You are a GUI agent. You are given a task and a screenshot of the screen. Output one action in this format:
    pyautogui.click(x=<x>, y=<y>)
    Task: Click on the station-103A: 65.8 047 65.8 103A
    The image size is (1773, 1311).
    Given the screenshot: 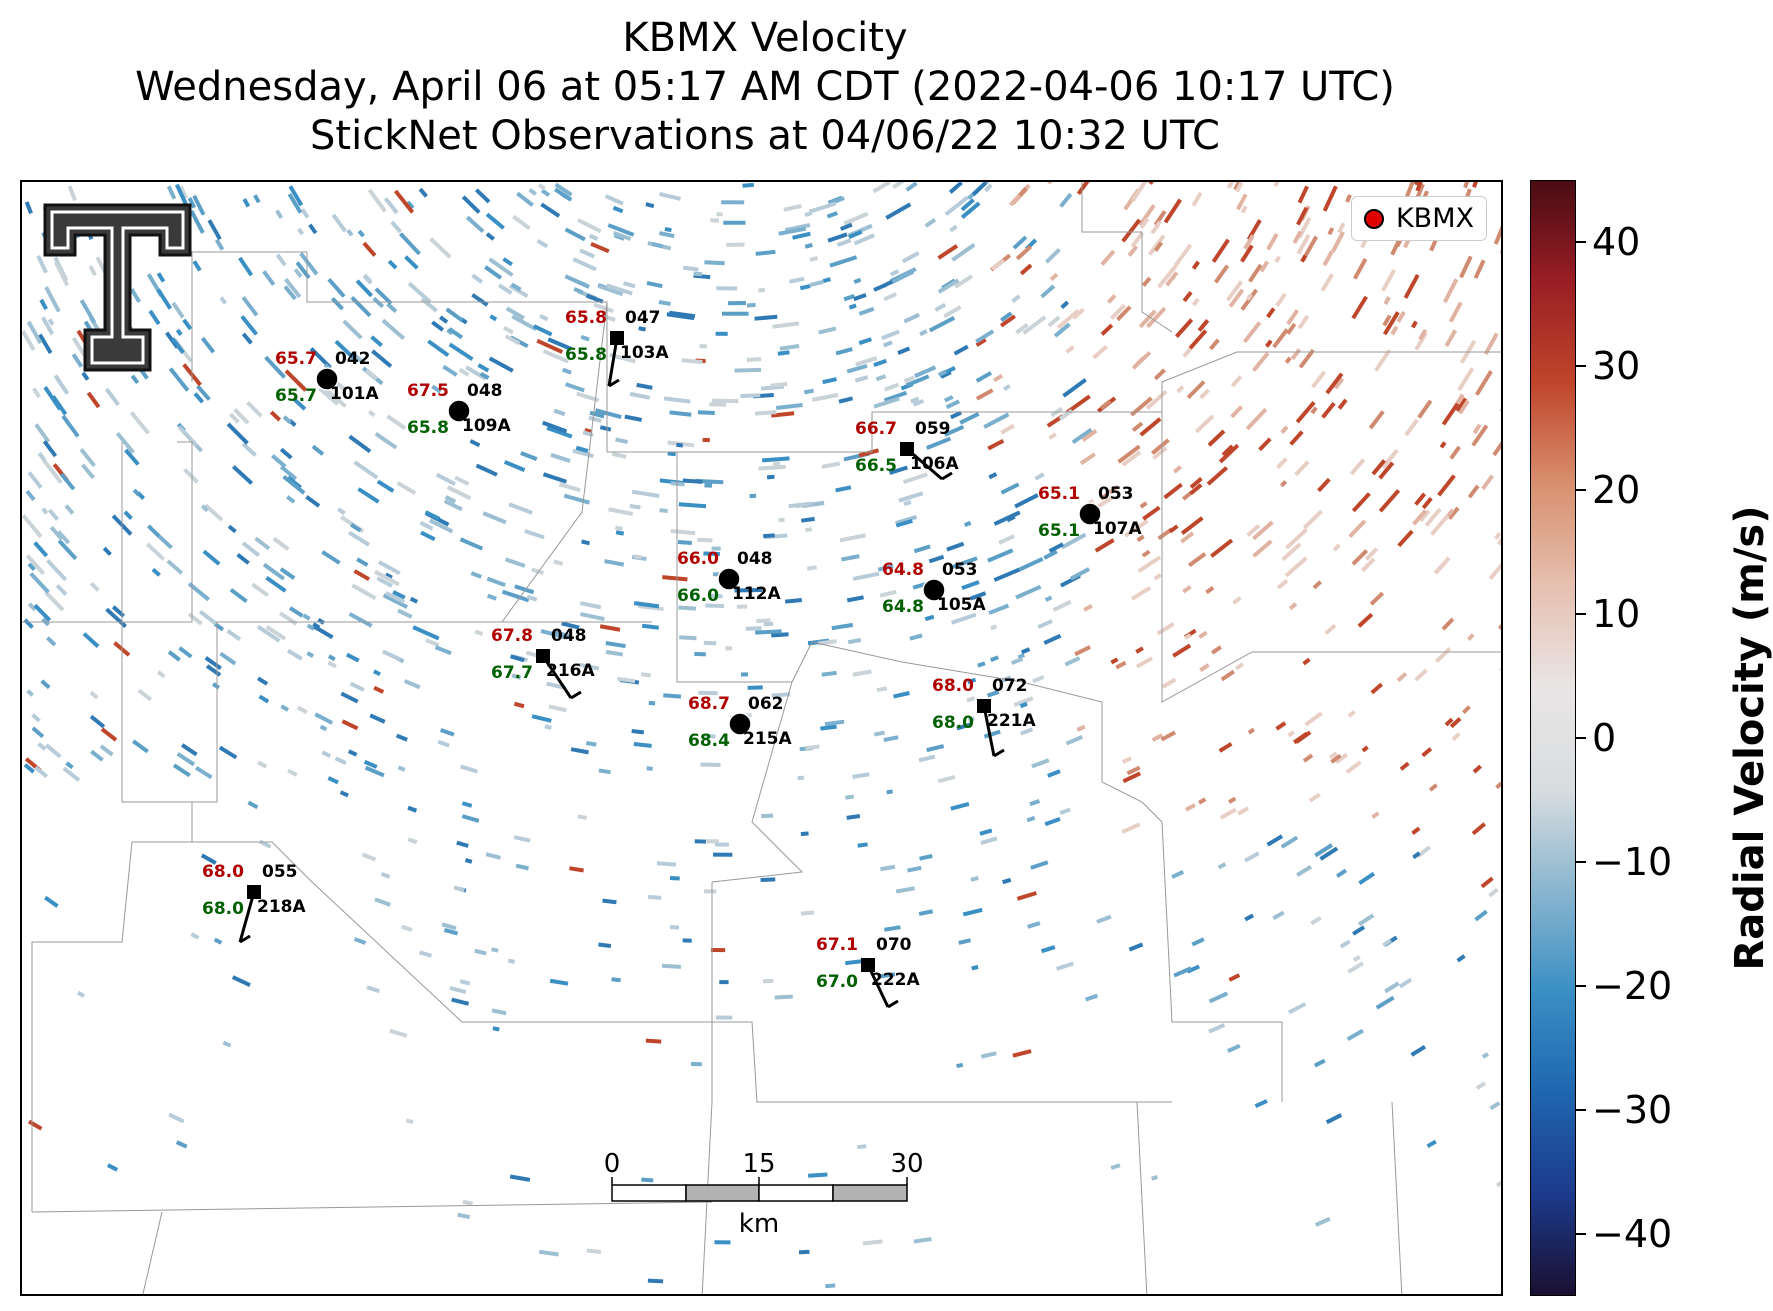 What is the action you would take?
    pyautogui.click(x=617, y=348)
    